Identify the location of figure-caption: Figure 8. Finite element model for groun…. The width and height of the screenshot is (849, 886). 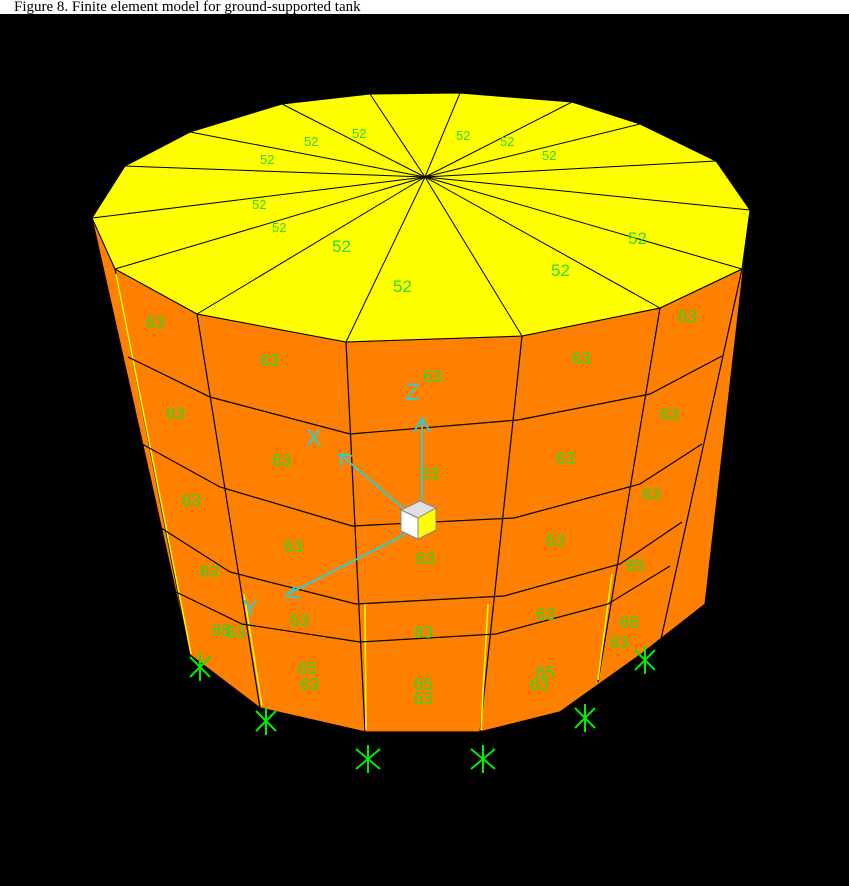
(187, 7).